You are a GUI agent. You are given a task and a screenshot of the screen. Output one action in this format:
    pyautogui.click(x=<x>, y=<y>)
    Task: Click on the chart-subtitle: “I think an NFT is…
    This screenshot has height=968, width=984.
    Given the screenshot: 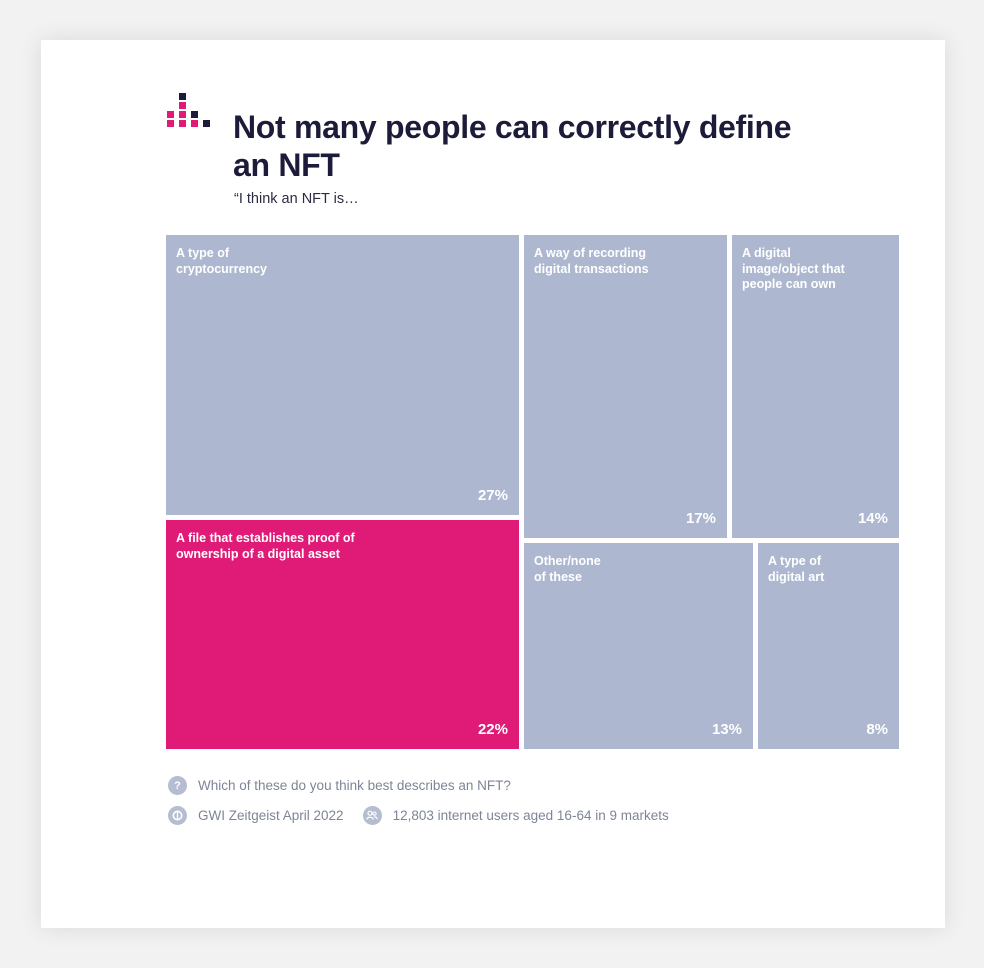 What is the action you would take?
    pyautogui.click(x=296, y=199)
    